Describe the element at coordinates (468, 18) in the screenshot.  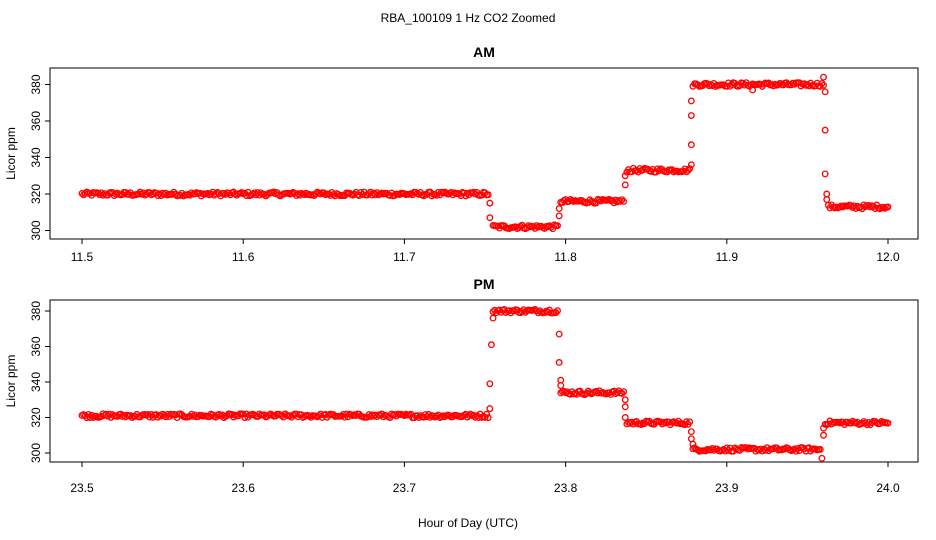
I see `figure-title: RBA_100109 1 Hz CO2 Zoomed` at that location.